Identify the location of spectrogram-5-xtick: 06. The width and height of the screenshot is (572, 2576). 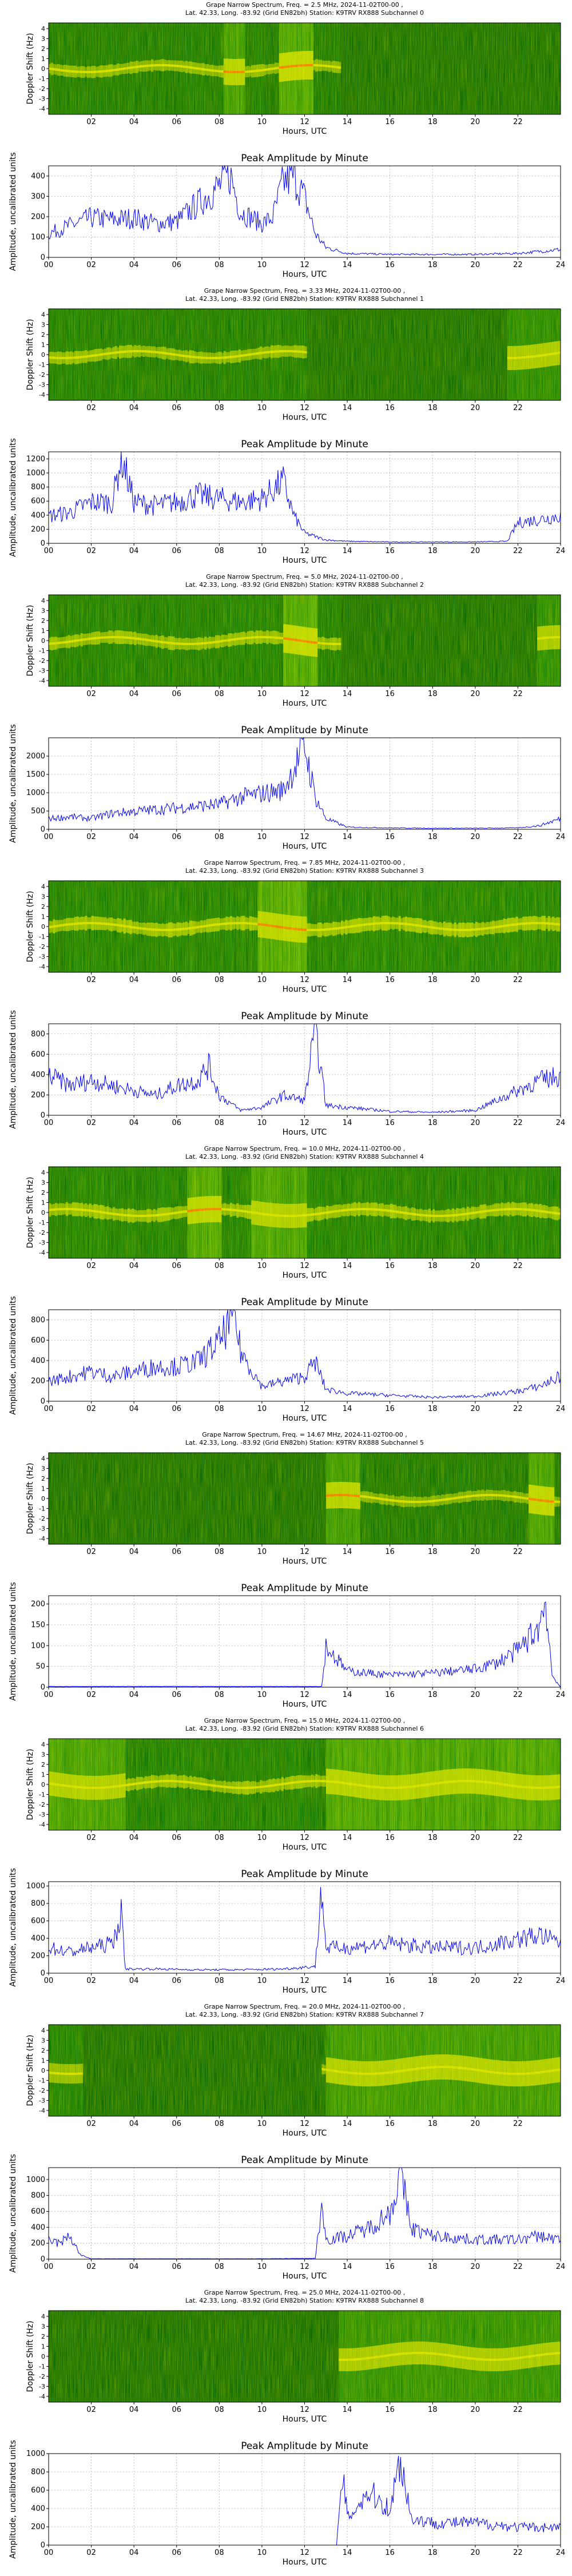
(176, 1552).